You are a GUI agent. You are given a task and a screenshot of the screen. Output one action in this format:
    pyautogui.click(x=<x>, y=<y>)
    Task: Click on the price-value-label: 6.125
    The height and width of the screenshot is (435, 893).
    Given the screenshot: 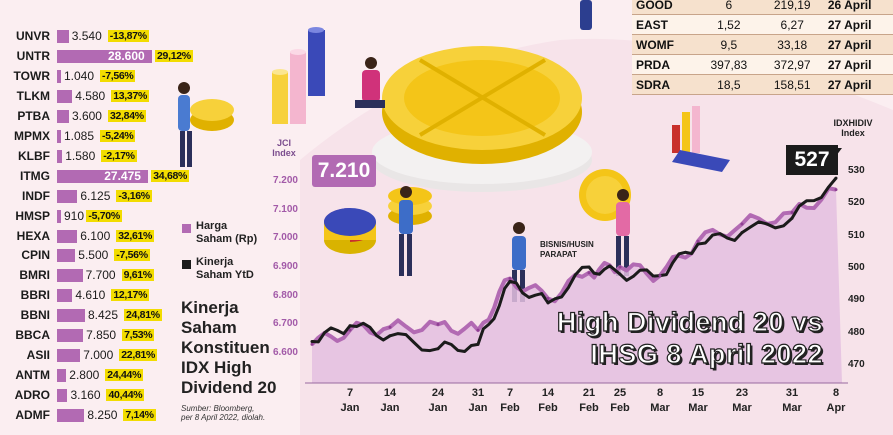 What is the action you would take?
    pyautogui.click(x=95, y=195)
    